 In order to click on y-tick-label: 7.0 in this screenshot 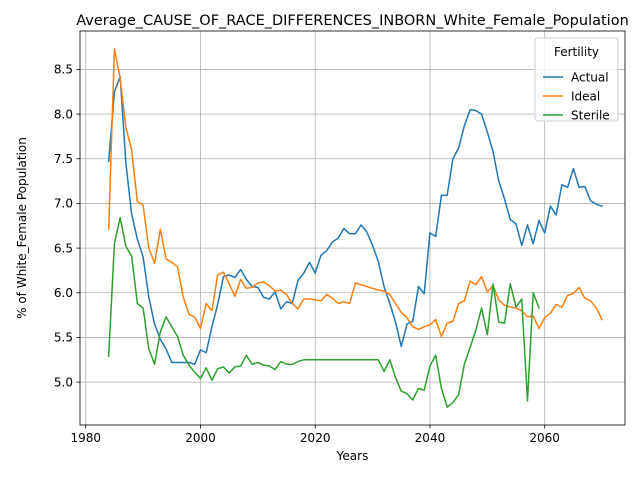, I will do `click(63, 204)`.